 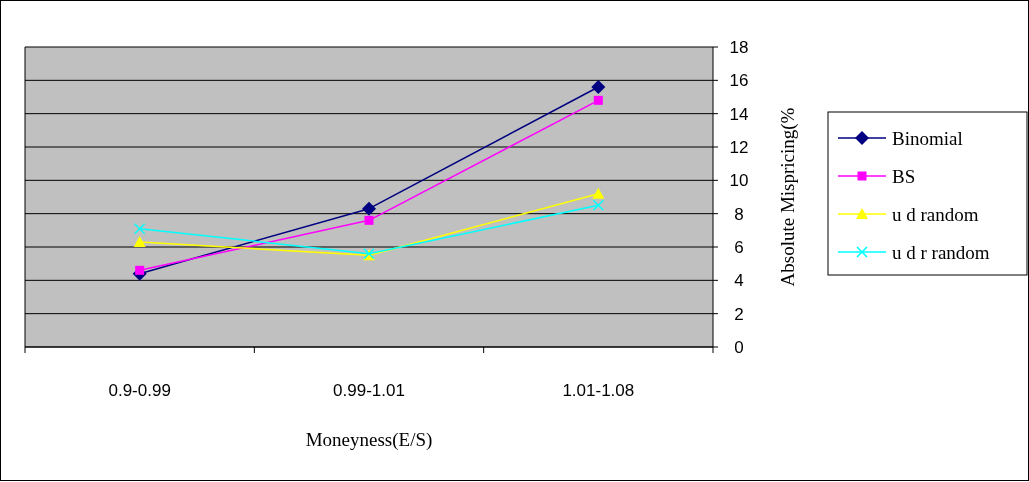 What do you see at coordinates (739, 347) in the screenshot?
I see `y-tick-label: 0` at bounding box center [739, 347].